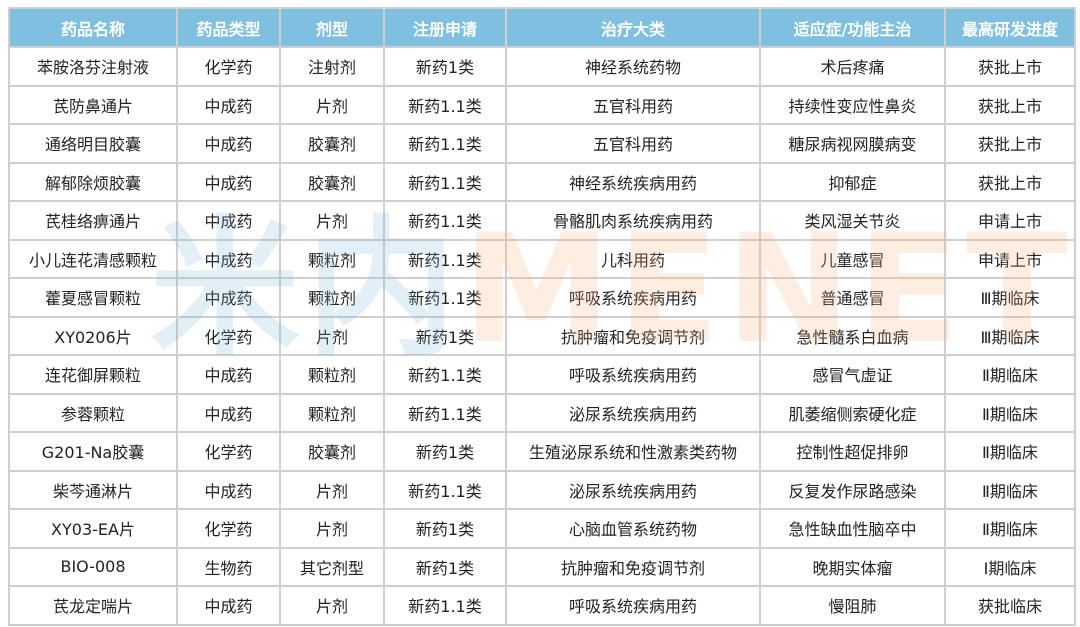 Image resolution: width=1080 pixels, height=627 pixels. I want to click on cell-rd-stage: Ⅲ期临床, so click(1010, 335).